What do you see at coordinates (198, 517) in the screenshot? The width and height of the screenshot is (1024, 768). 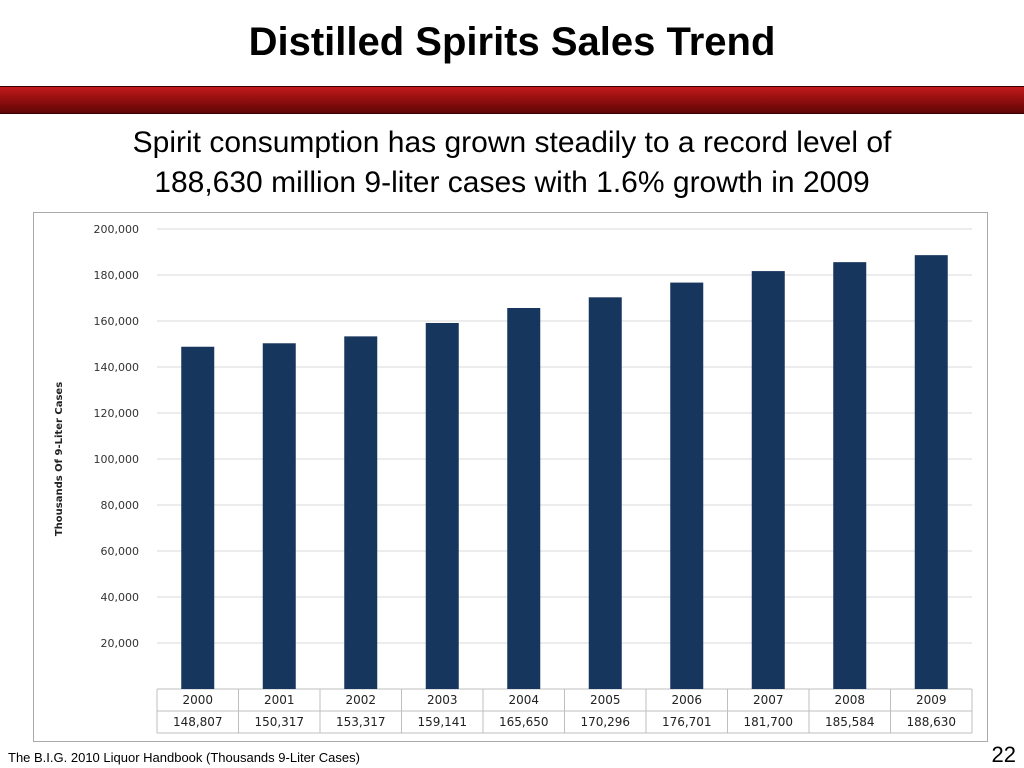 I see `bar-2000` at bounding box center [198, 517].